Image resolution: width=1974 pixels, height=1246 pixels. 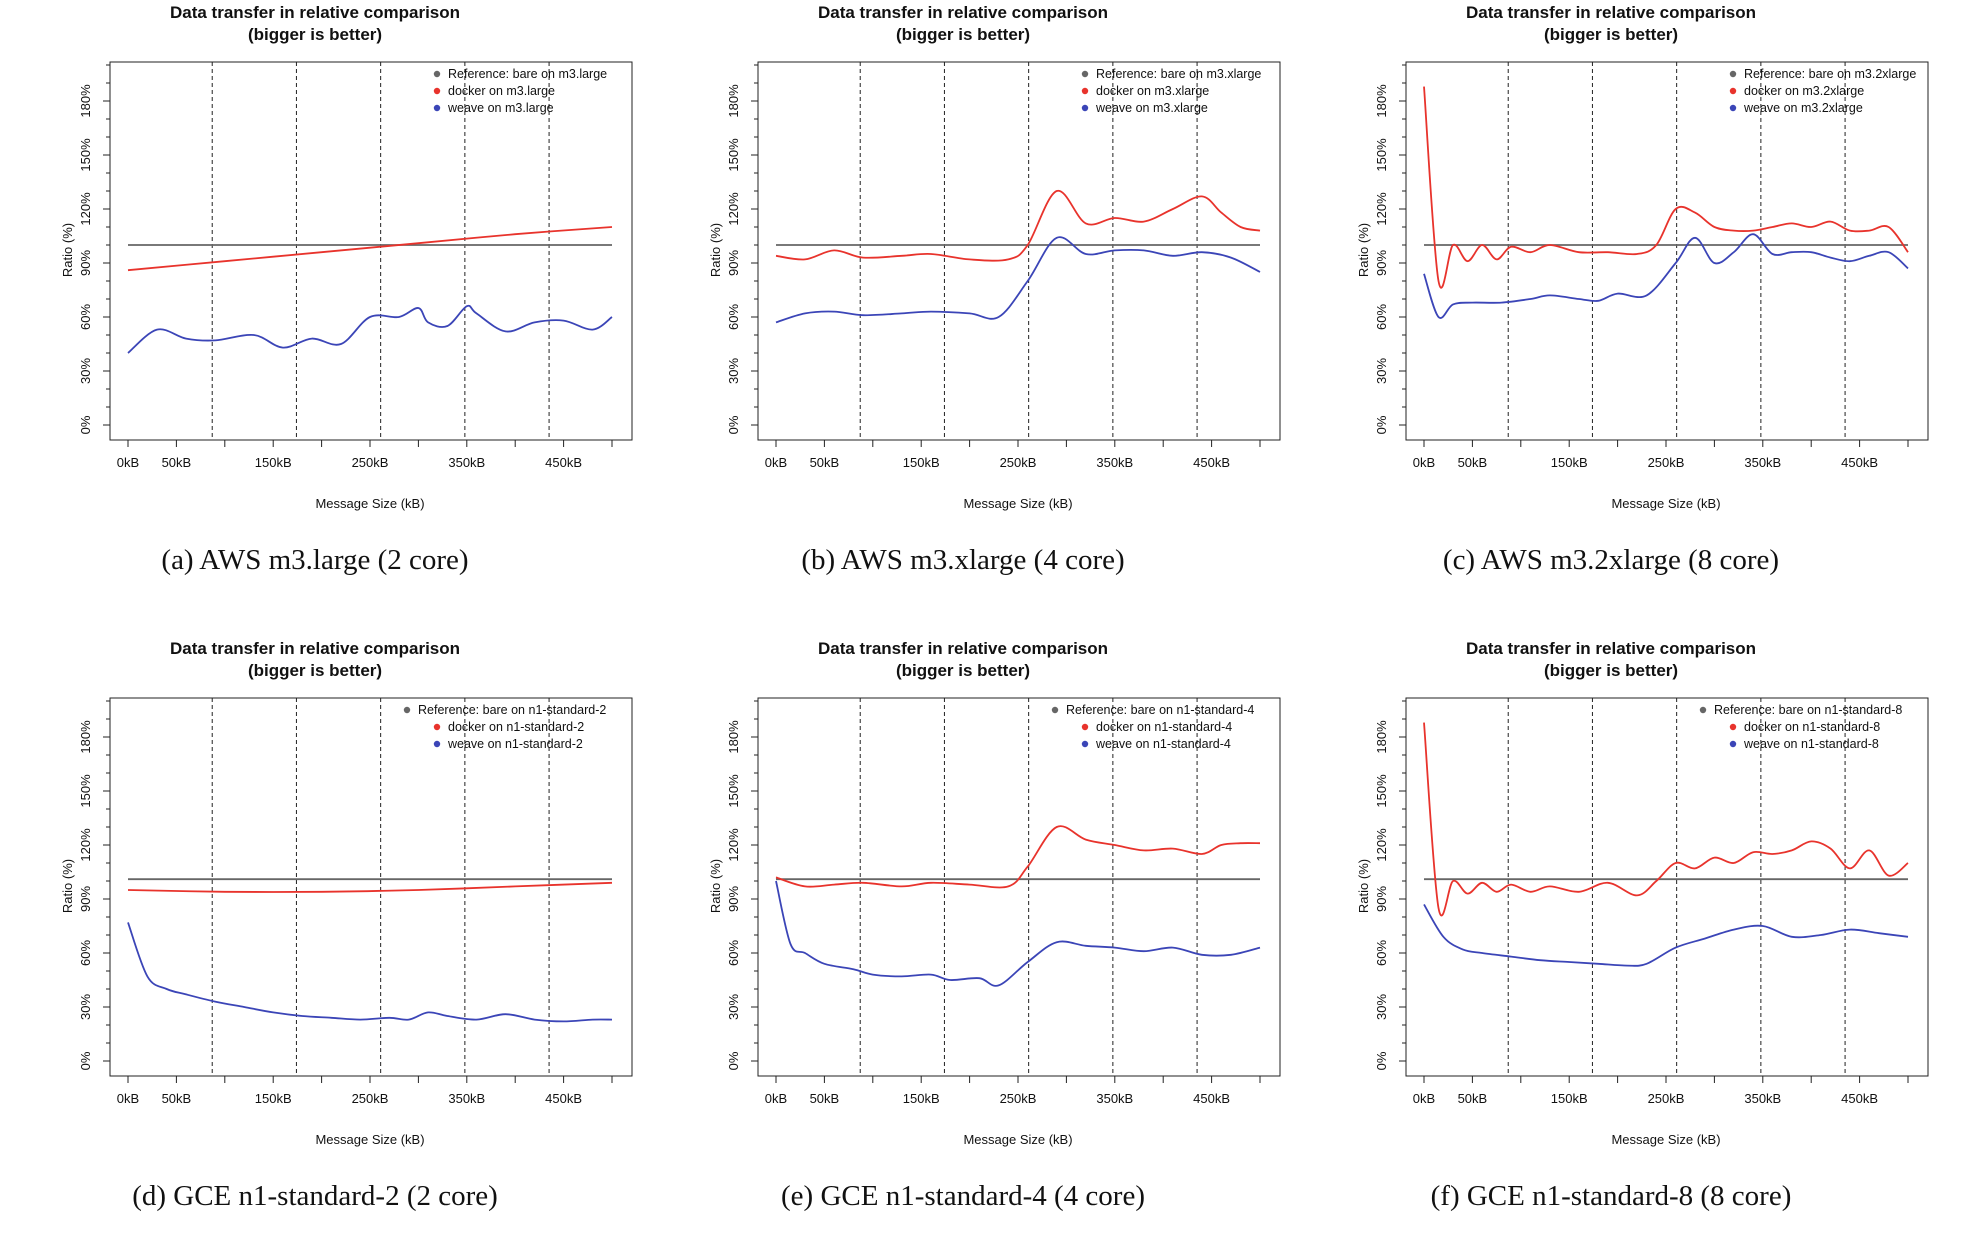 What do you see at coordinates (1812, 727) in the screenshot?
I see `legend-label: docker on n1-standard-8` at bounding box center [1812, 727].